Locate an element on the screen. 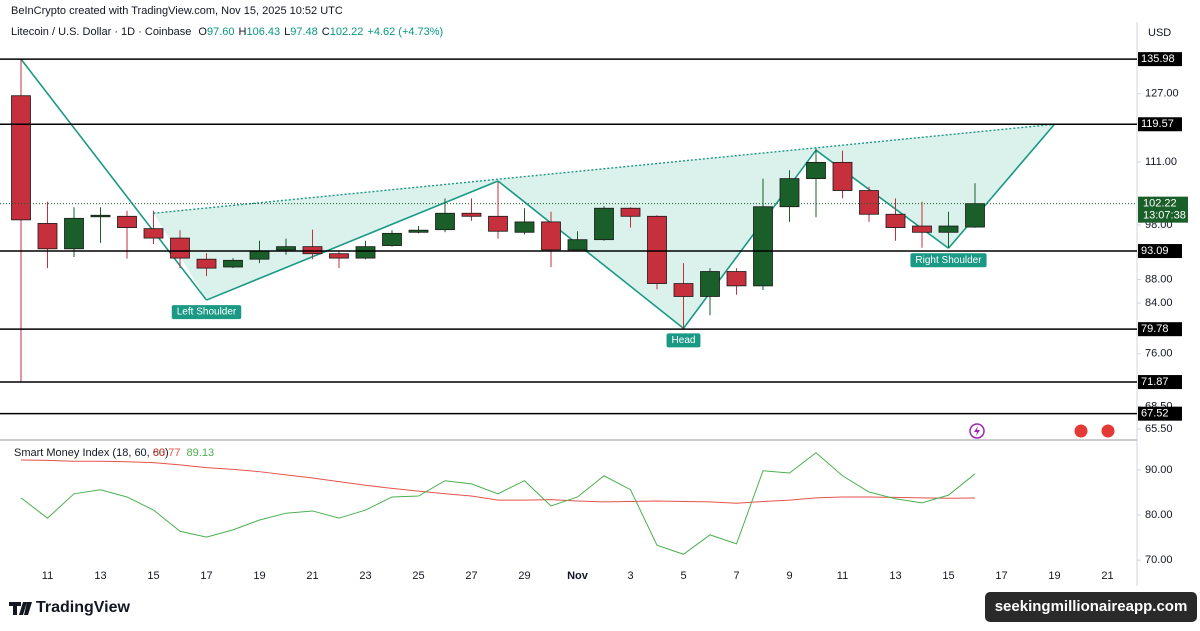  level-label: 119.57 is located at coordinates (1157, 124).